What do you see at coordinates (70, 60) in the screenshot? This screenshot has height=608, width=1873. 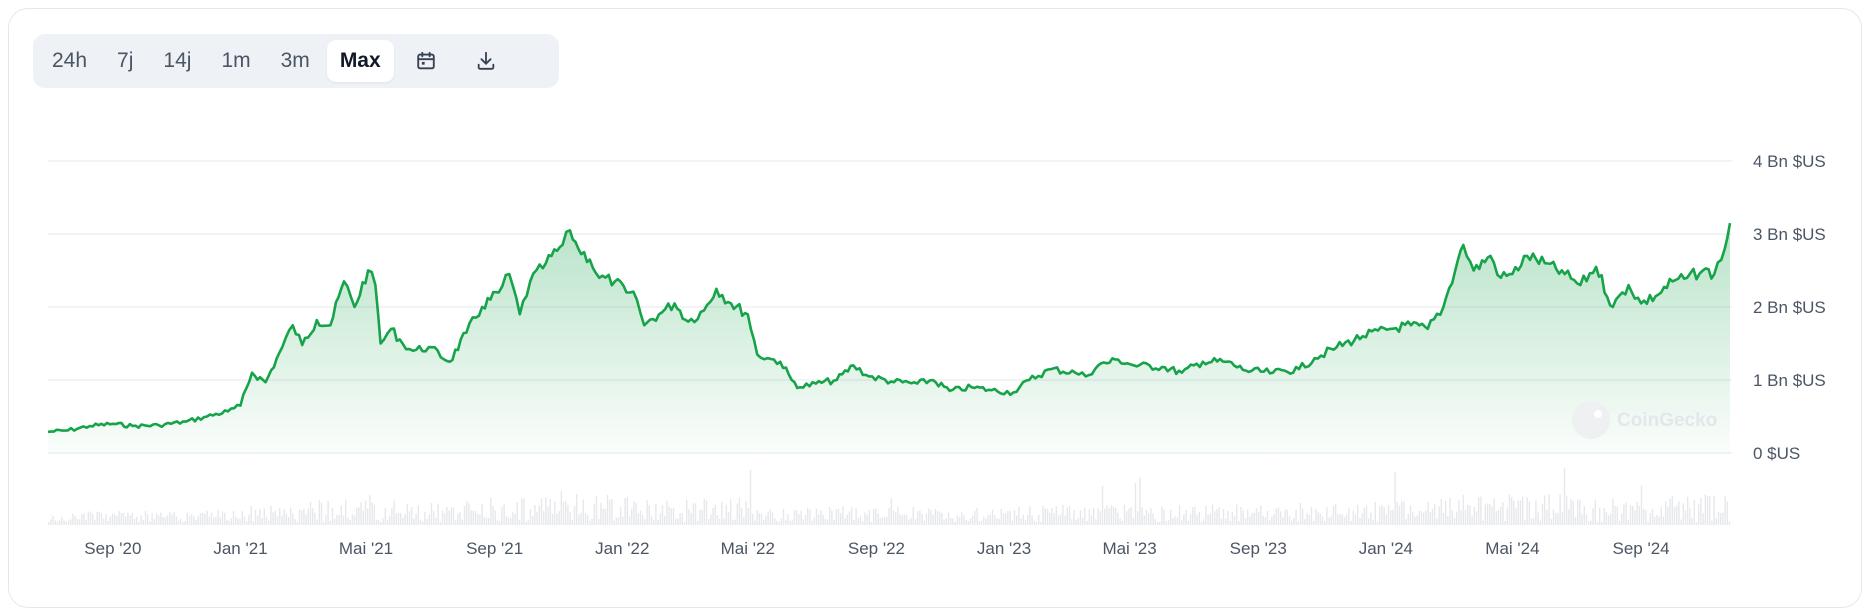 I see `range-24h-button: 24h` at bounding box center [70, 60].